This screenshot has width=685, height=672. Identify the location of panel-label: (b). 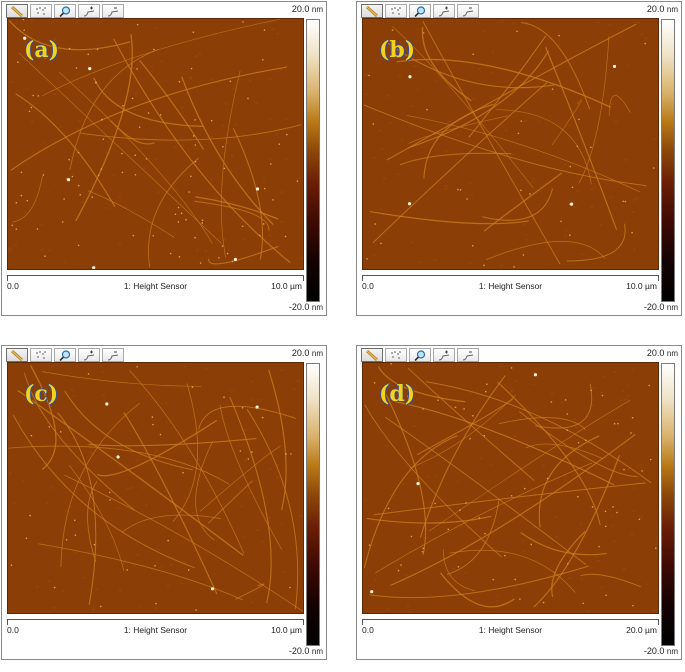
(397, 50).